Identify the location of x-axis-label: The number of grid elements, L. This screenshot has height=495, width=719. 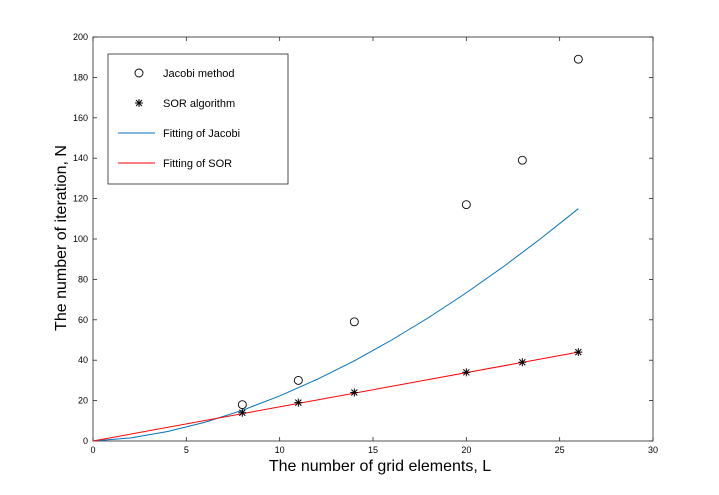
(380, 466).